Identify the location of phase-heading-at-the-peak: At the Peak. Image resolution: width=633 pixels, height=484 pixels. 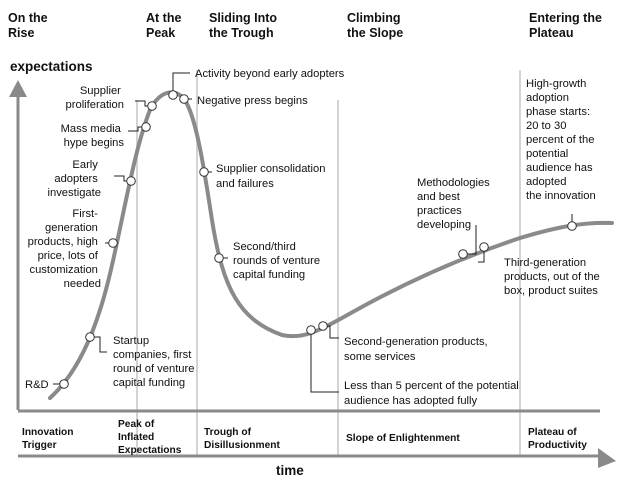
(165, 25).